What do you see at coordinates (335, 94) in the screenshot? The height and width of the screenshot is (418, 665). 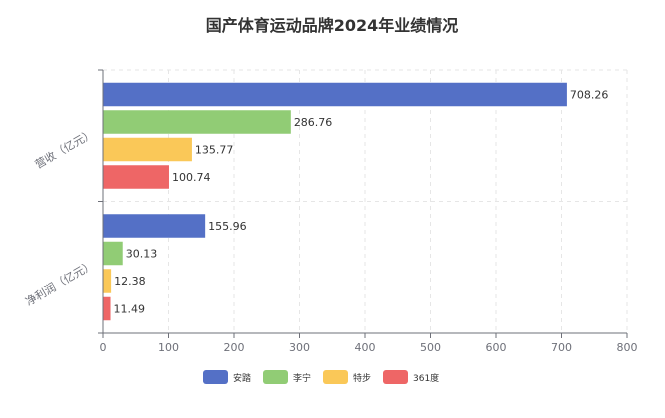 I see `bar-安踏-0` at bounding box center [335, 94].